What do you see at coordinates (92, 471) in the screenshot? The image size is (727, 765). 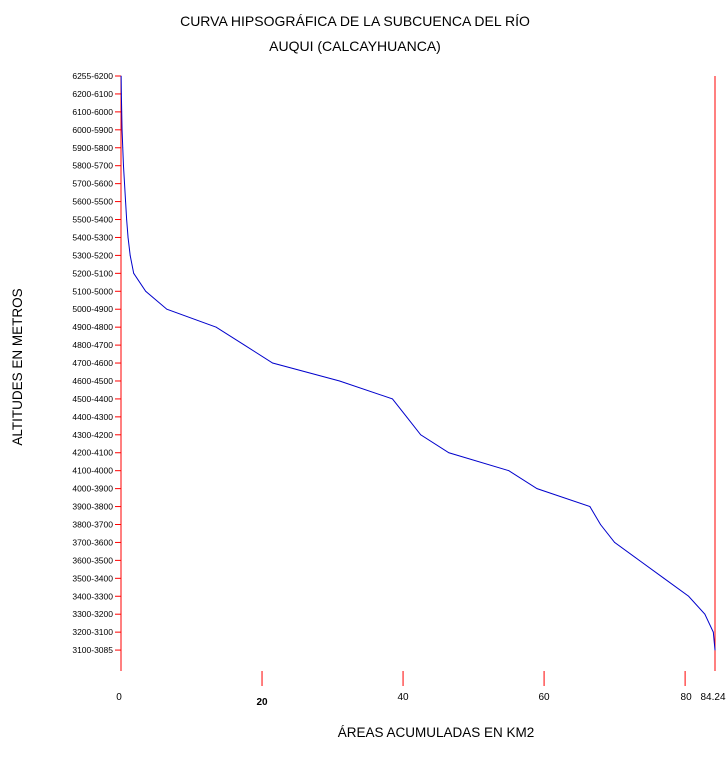 I see `y-tick-label: 4100-4000` at bounding box center [92, 471].